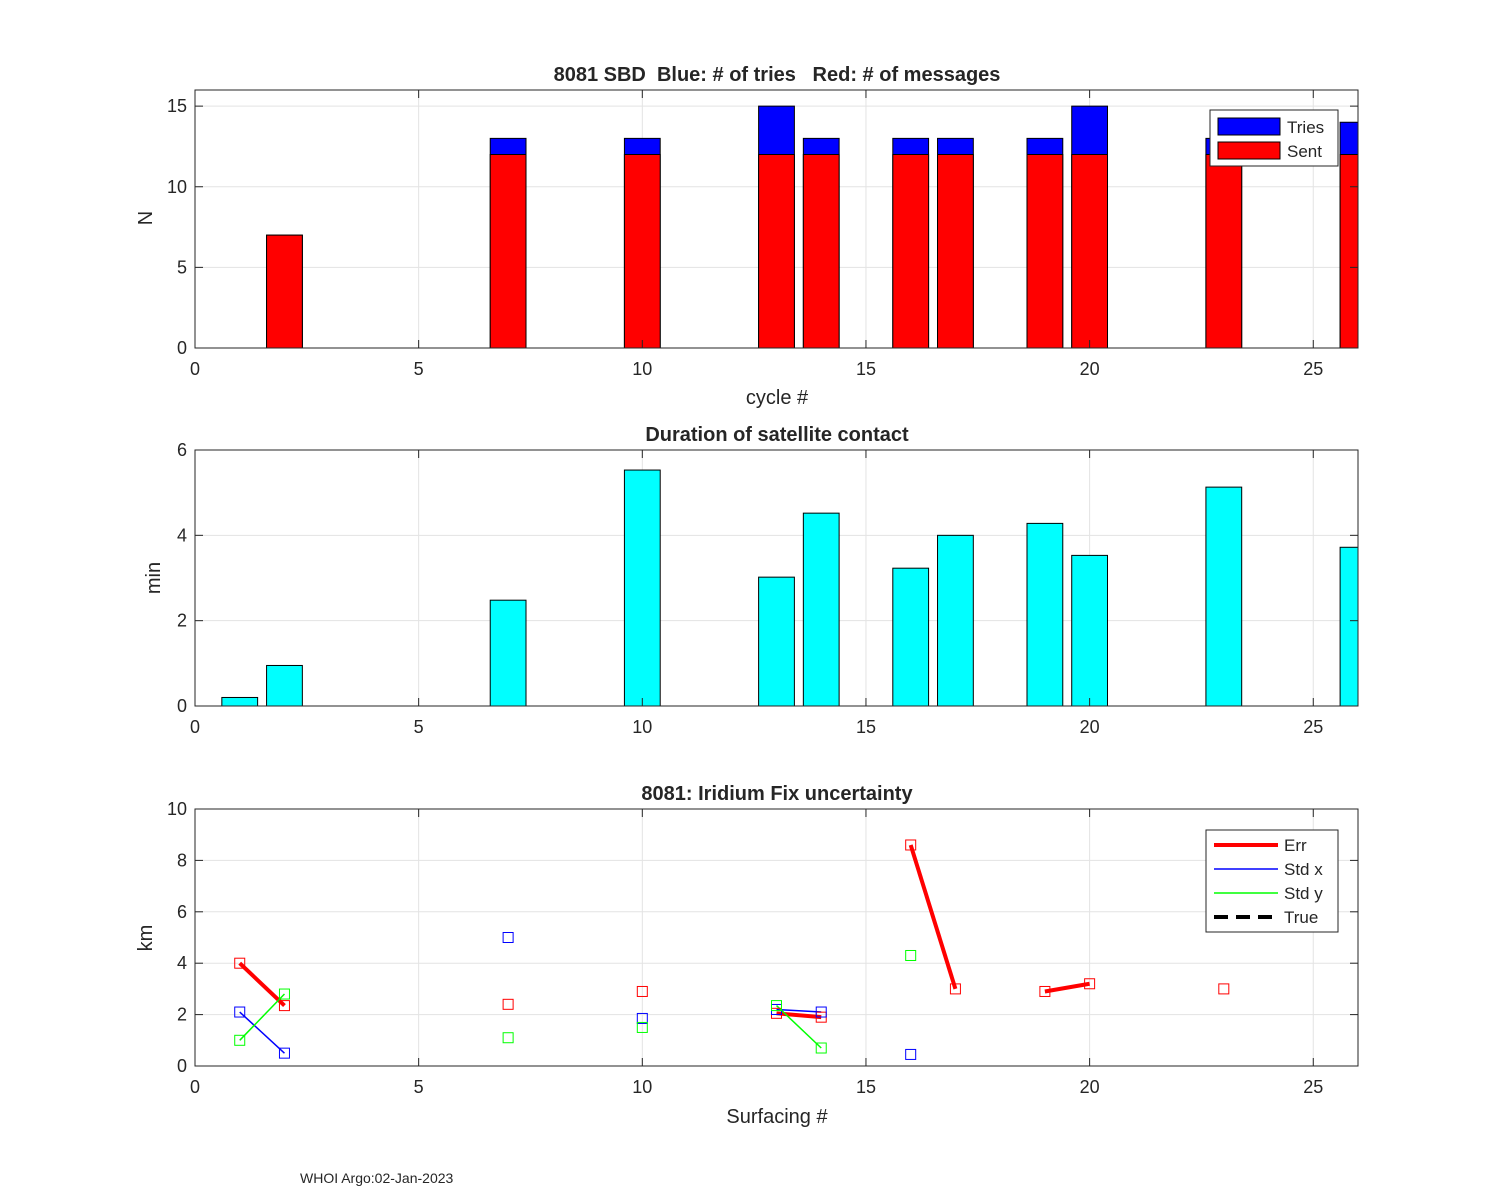 The height and width of the screenshot is (1200, 1500). Describe the element at coordinates (182, 621) in the screenshot. I see `y-tick-label: 2` at that location.